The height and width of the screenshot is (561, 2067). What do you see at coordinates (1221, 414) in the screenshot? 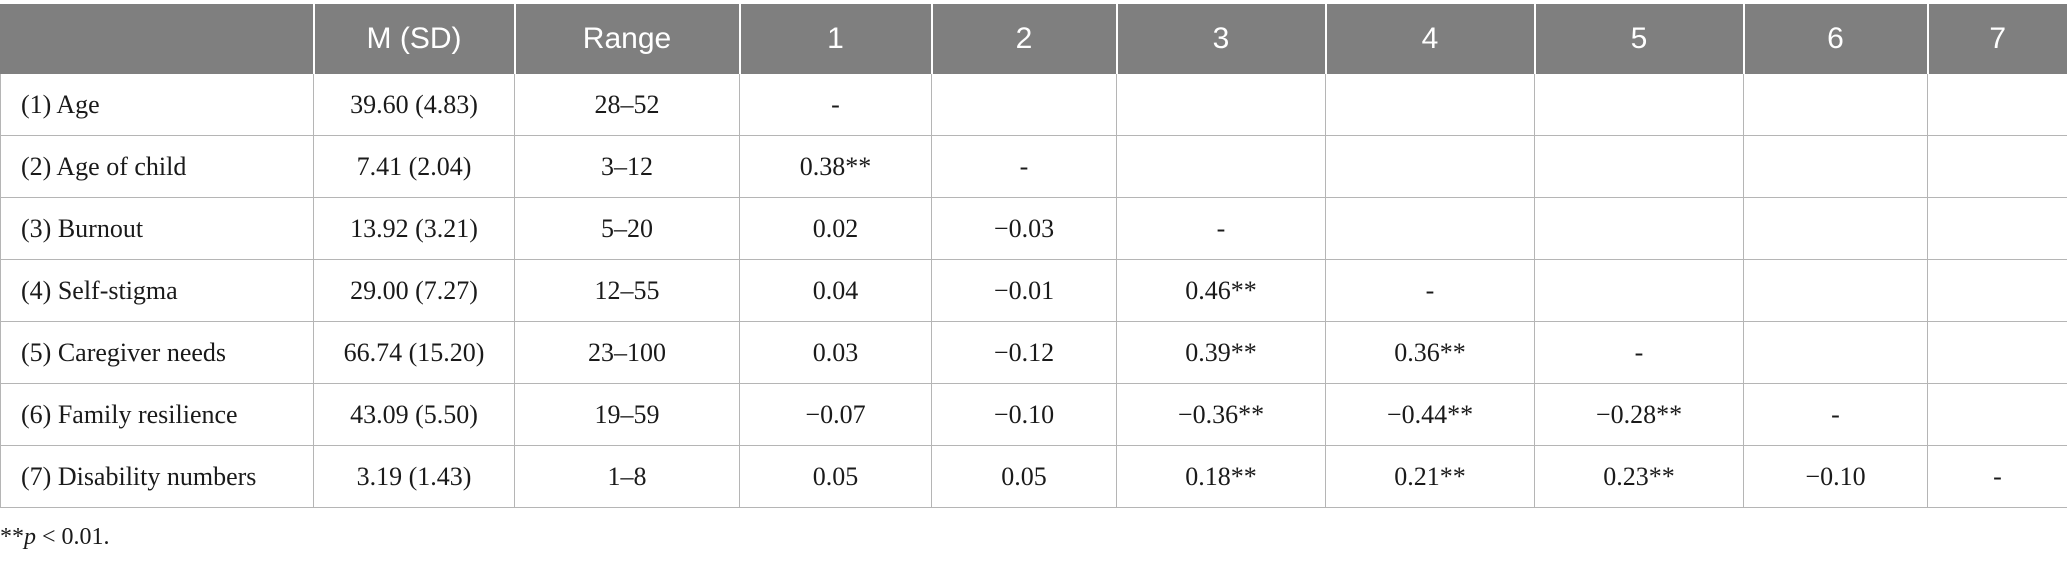
I see `corr-cell: −0.36**` at bounding box center [1221, 414].